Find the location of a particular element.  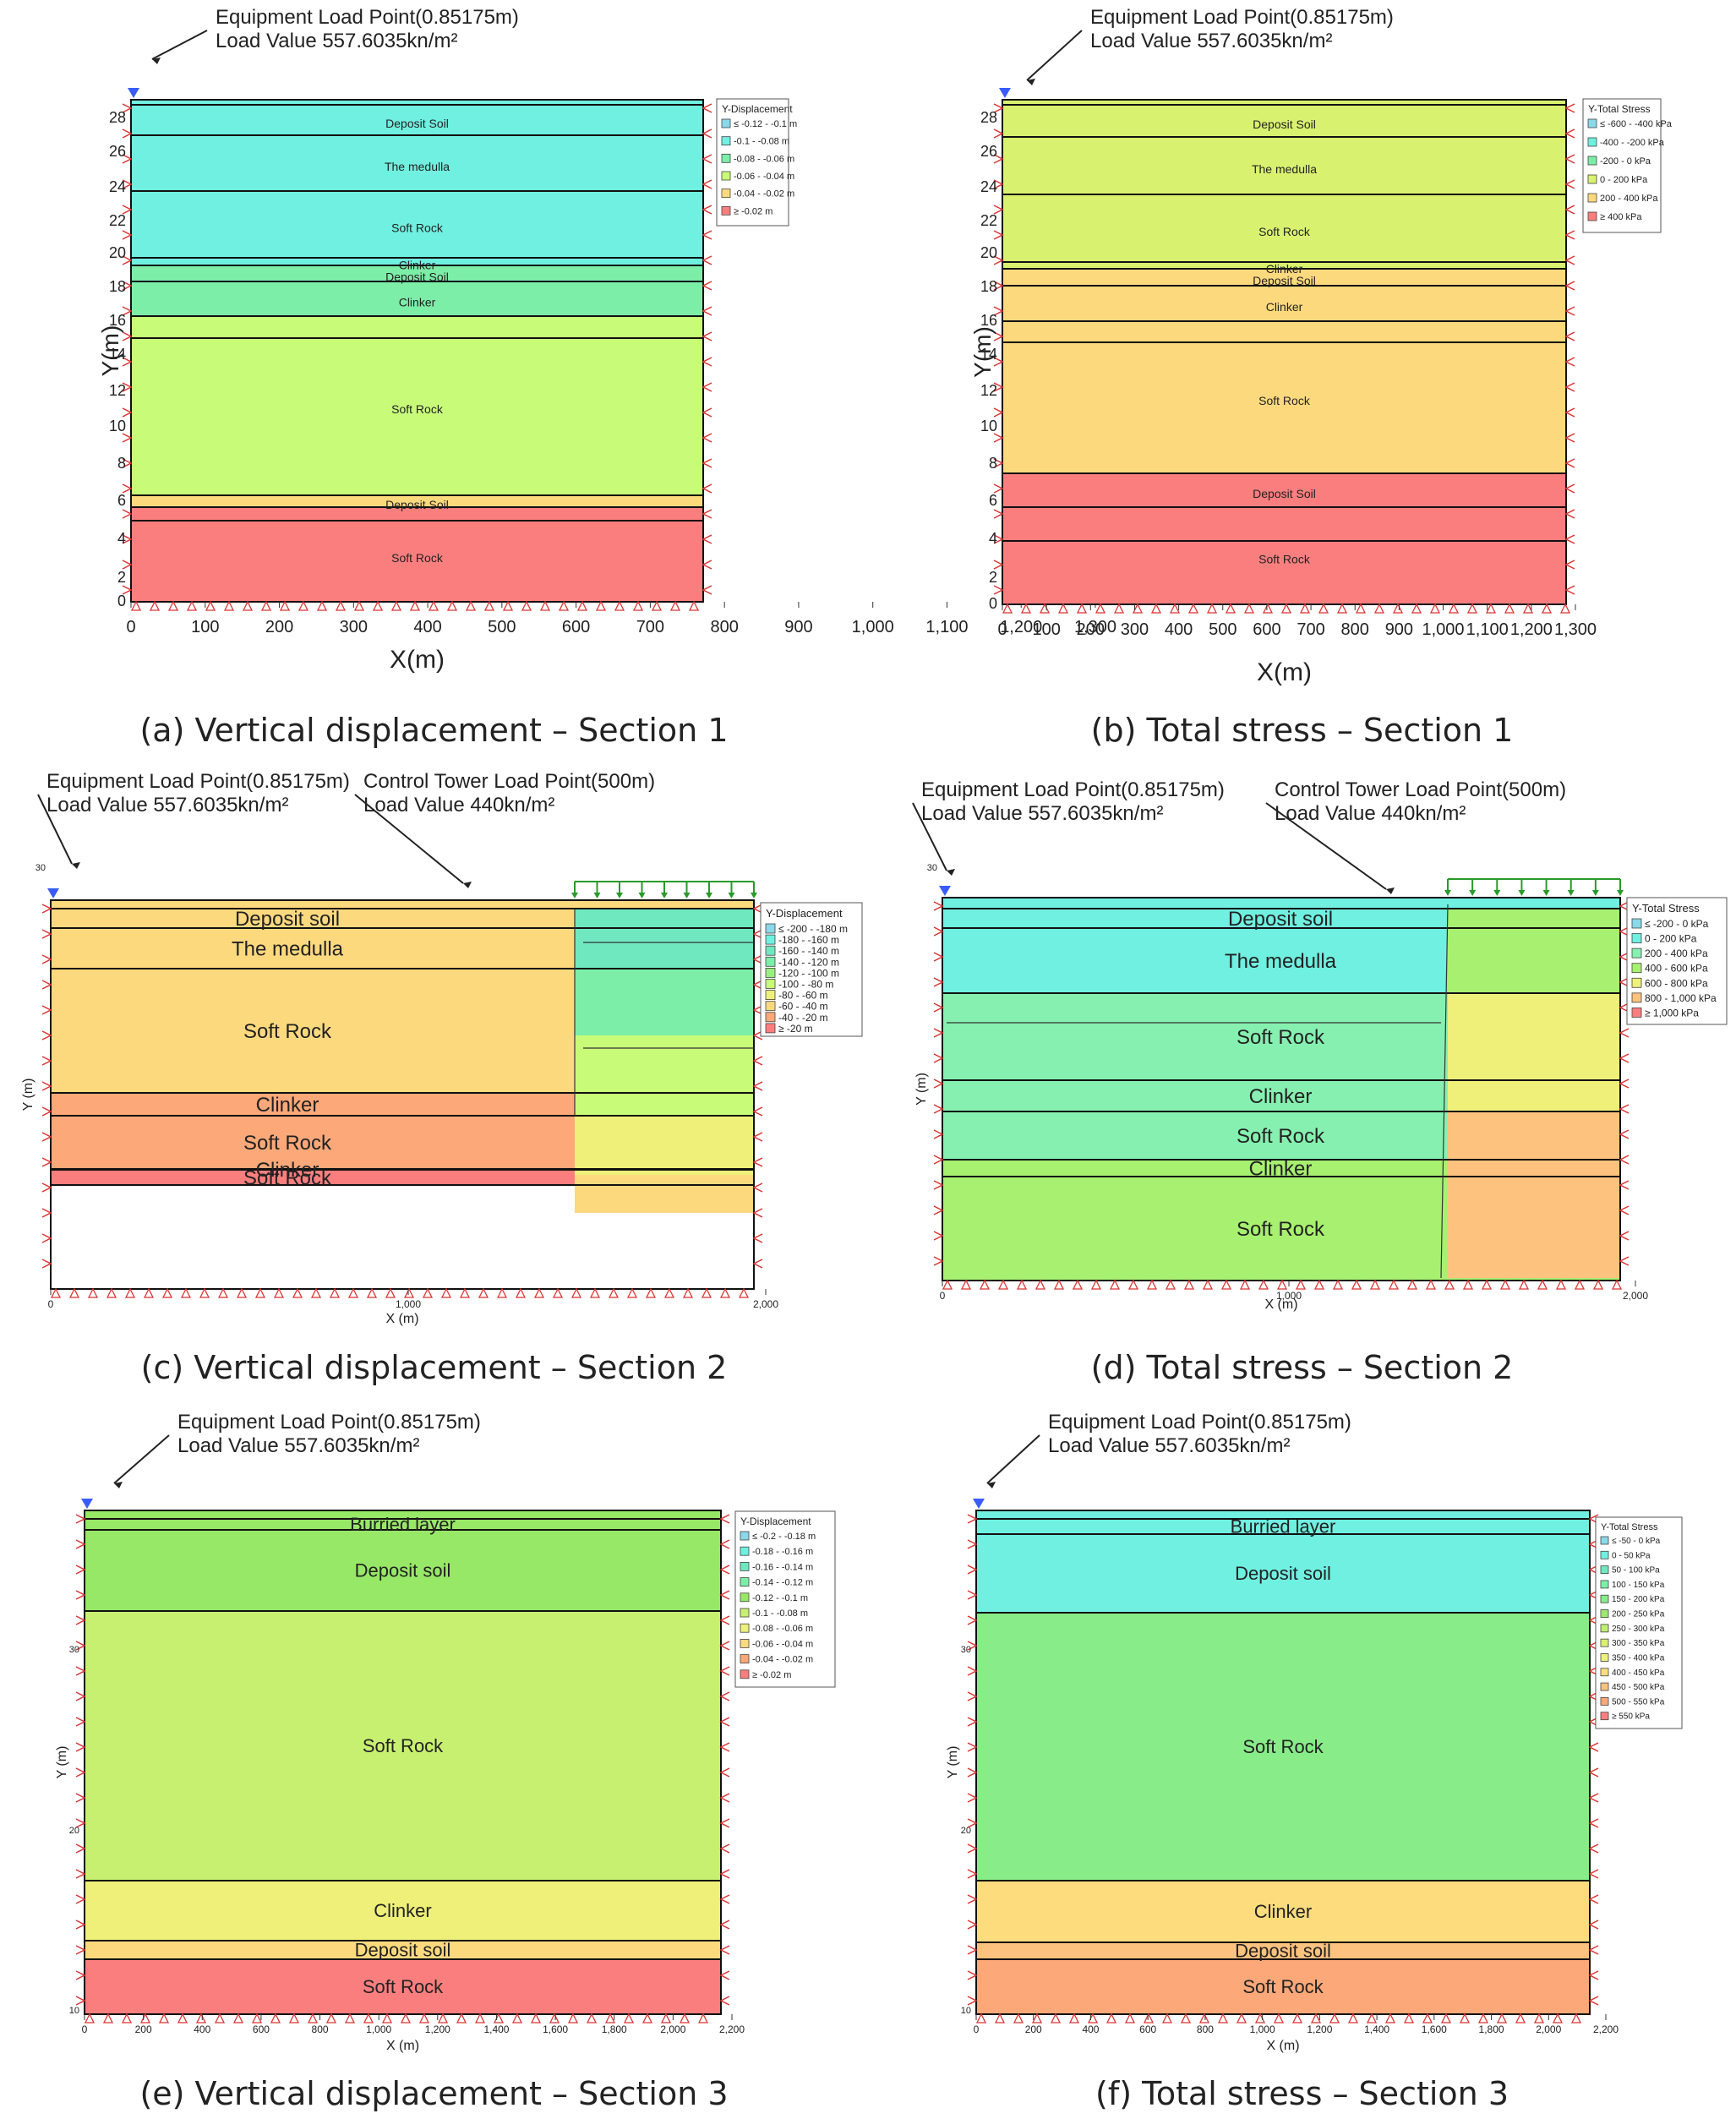

caption-a: (a) Vertical displacement – Section 1 is located at coordinates (434, 731).